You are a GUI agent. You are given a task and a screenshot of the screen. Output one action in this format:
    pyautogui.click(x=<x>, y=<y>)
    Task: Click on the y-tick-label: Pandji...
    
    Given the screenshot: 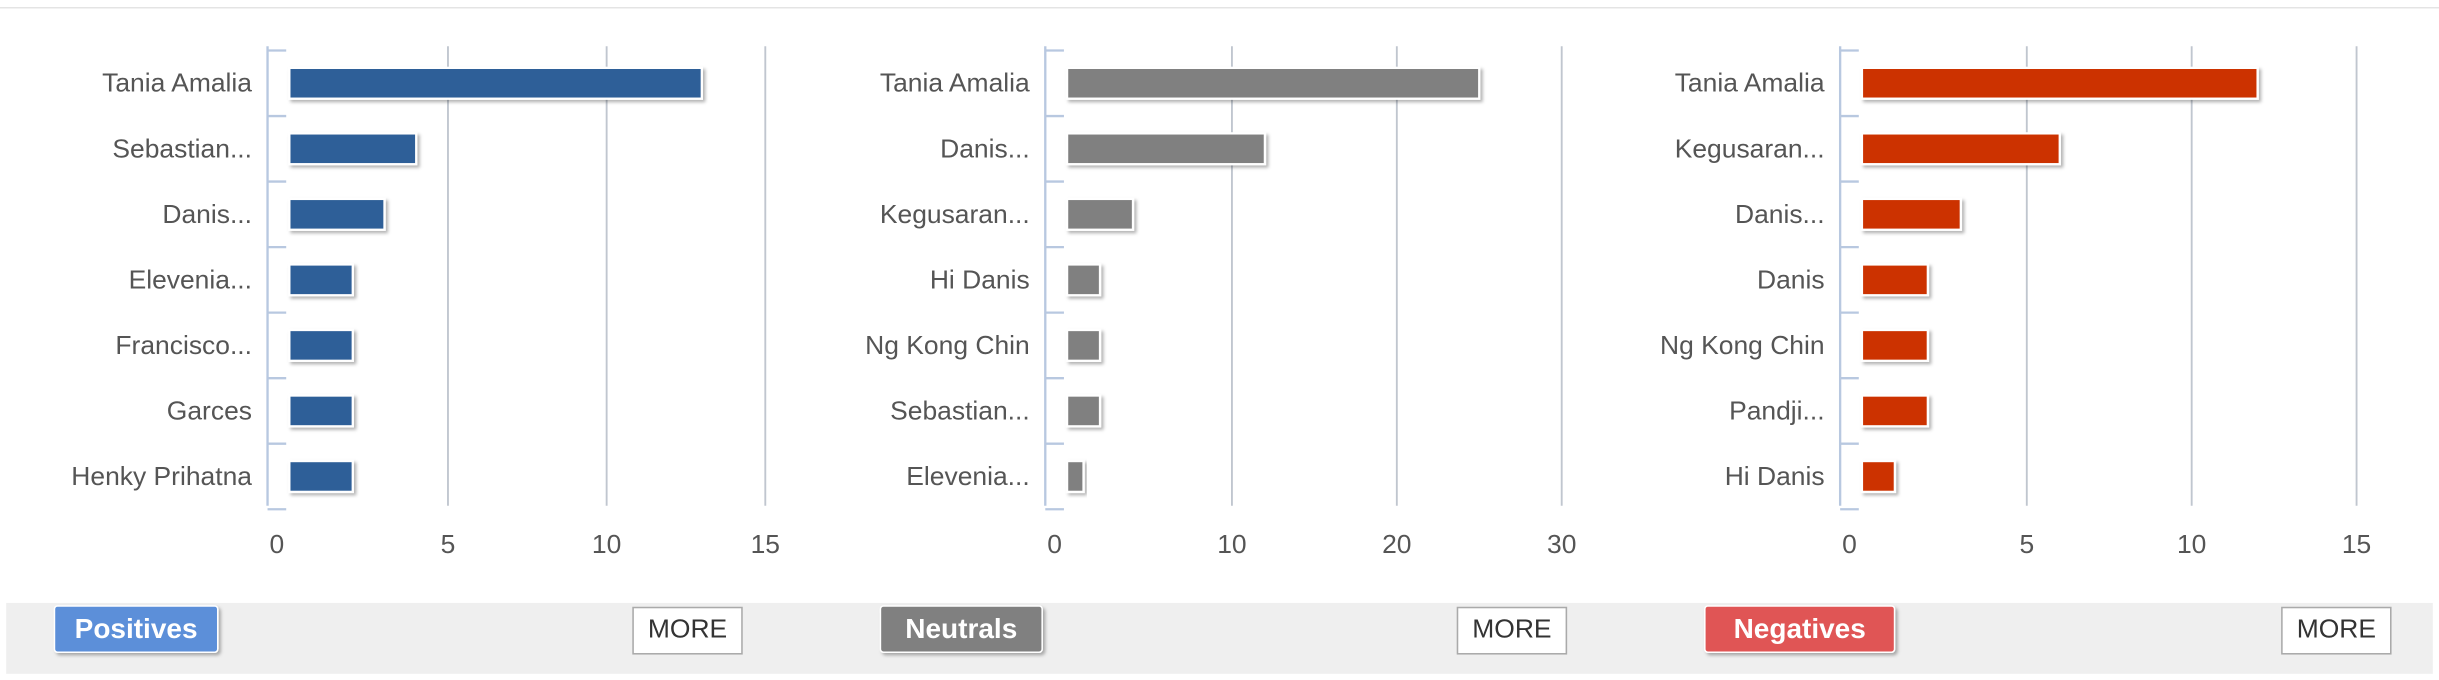 What is the action you would take?
    pyautogui.click(x=1776, y=410)
    